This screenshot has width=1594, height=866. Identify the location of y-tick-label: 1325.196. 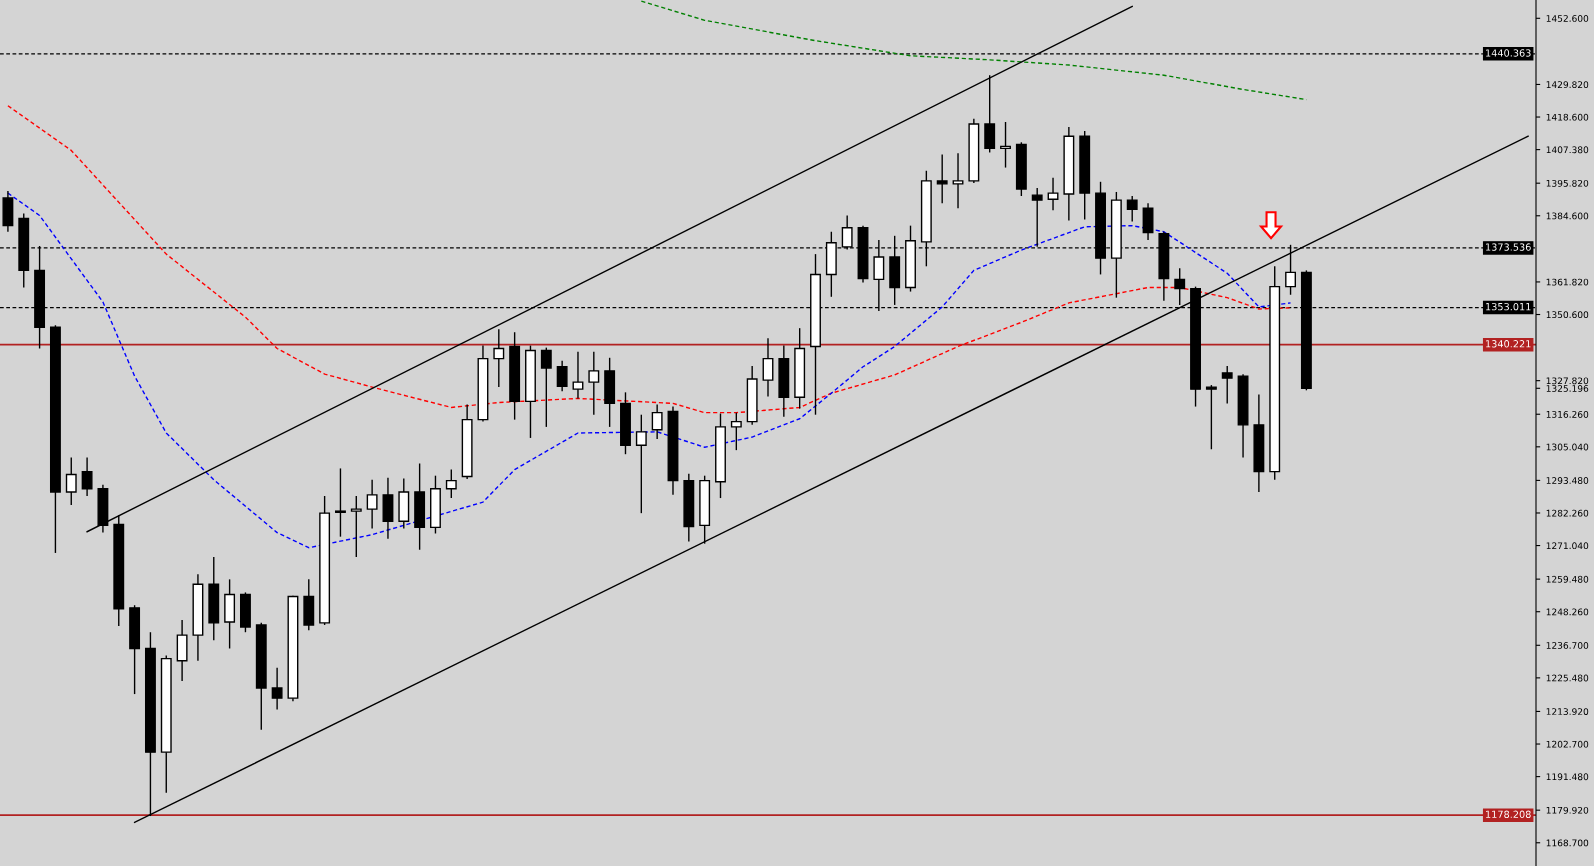
(1567, 388).